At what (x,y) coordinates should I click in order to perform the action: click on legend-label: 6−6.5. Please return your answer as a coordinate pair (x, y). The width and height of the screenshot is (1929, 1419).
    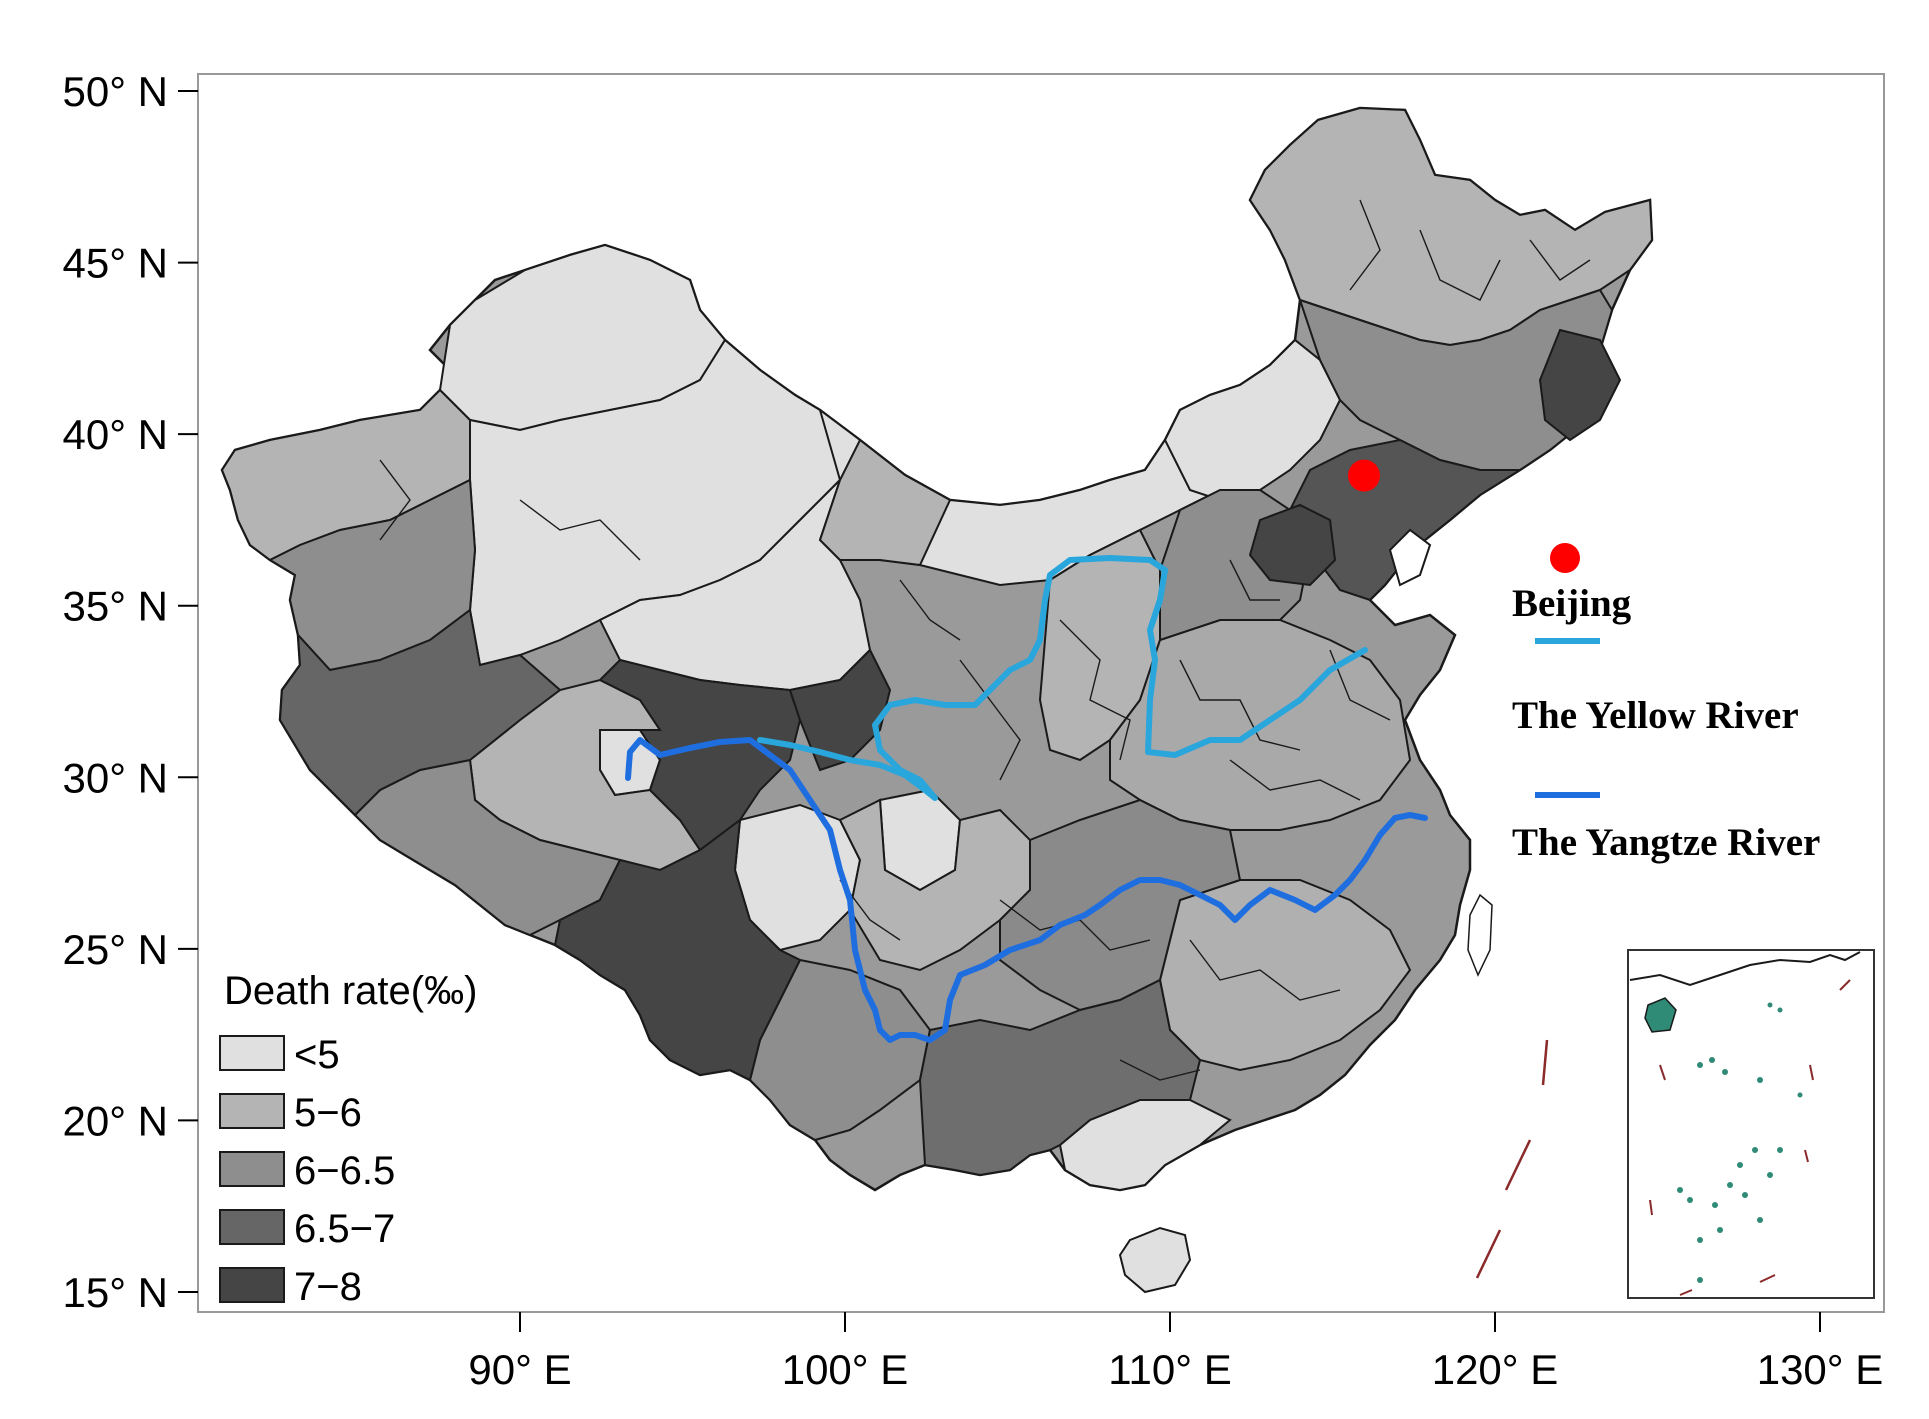
    Looking at the image, I should click on (344, 1171).